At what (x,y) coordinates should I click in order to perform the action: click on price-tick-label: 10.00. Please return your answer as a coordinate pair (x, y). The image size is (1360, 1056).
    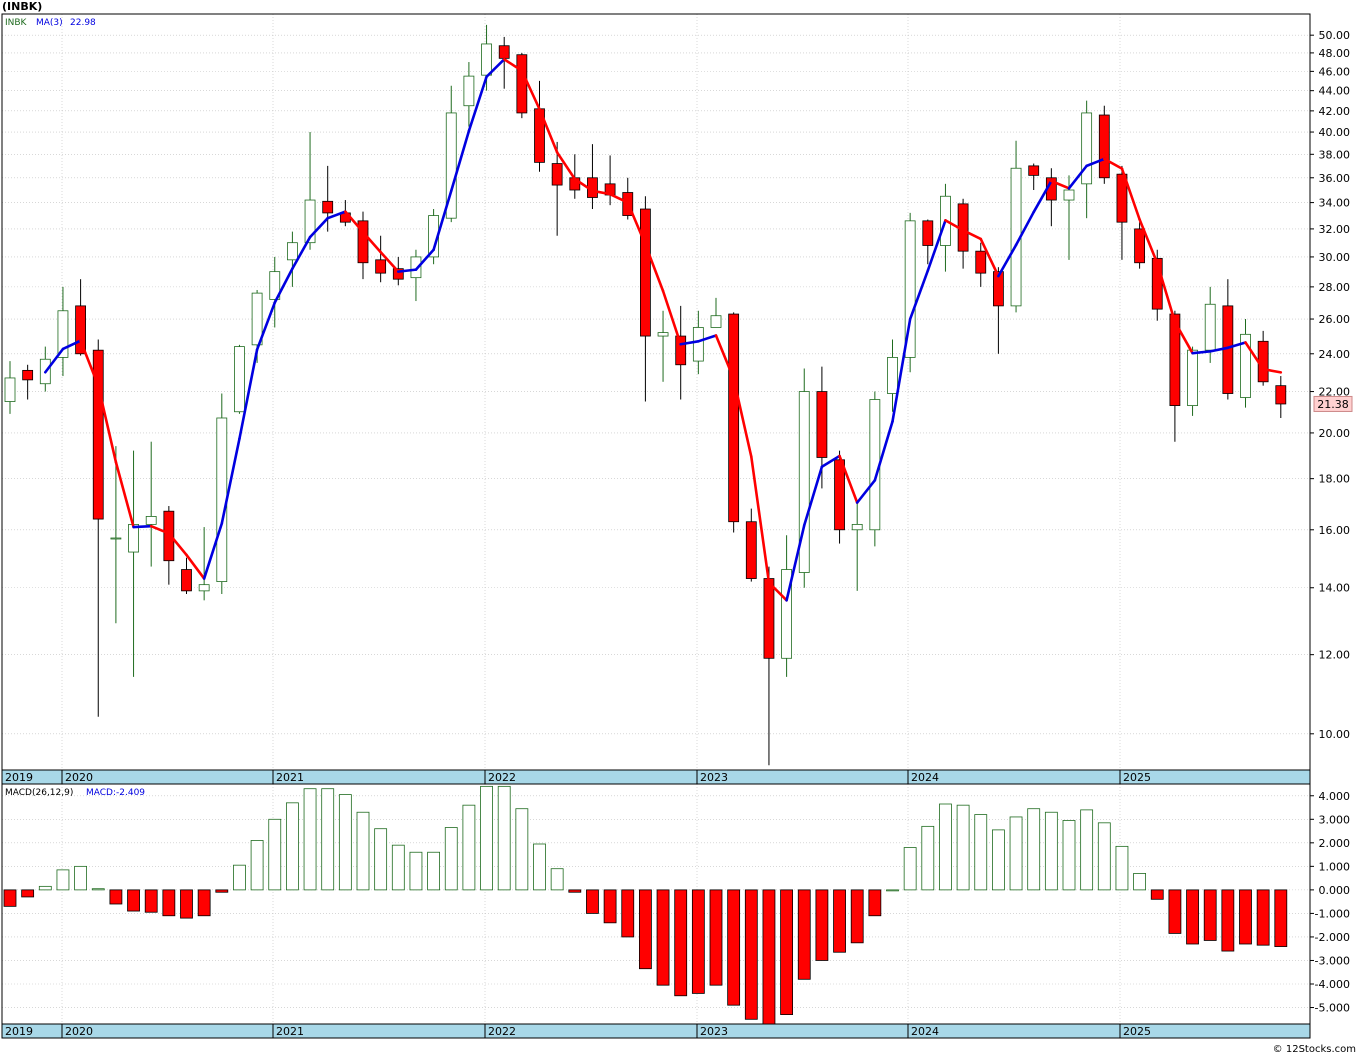
    Looking at the image, I should click on (1335, 734).